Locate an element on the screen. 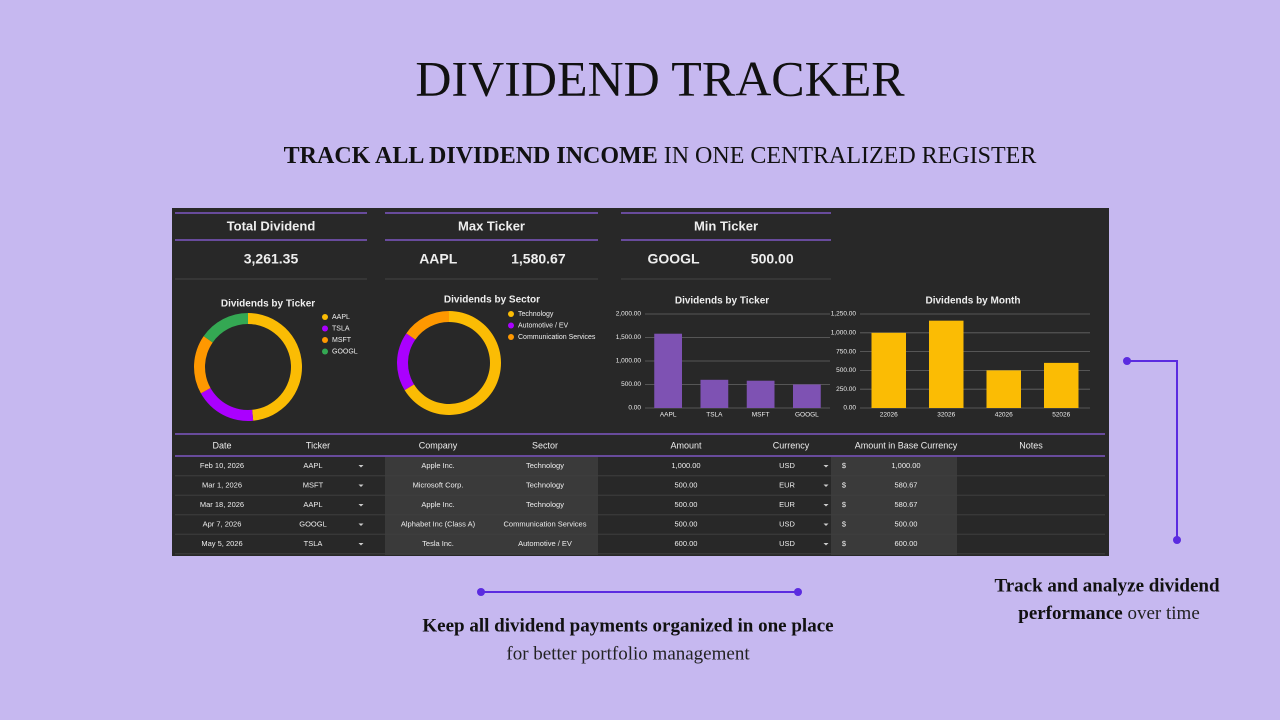 The height and width of the screenshot is (720, 1280). column-header: Sector is located at coordinates (545, 445).